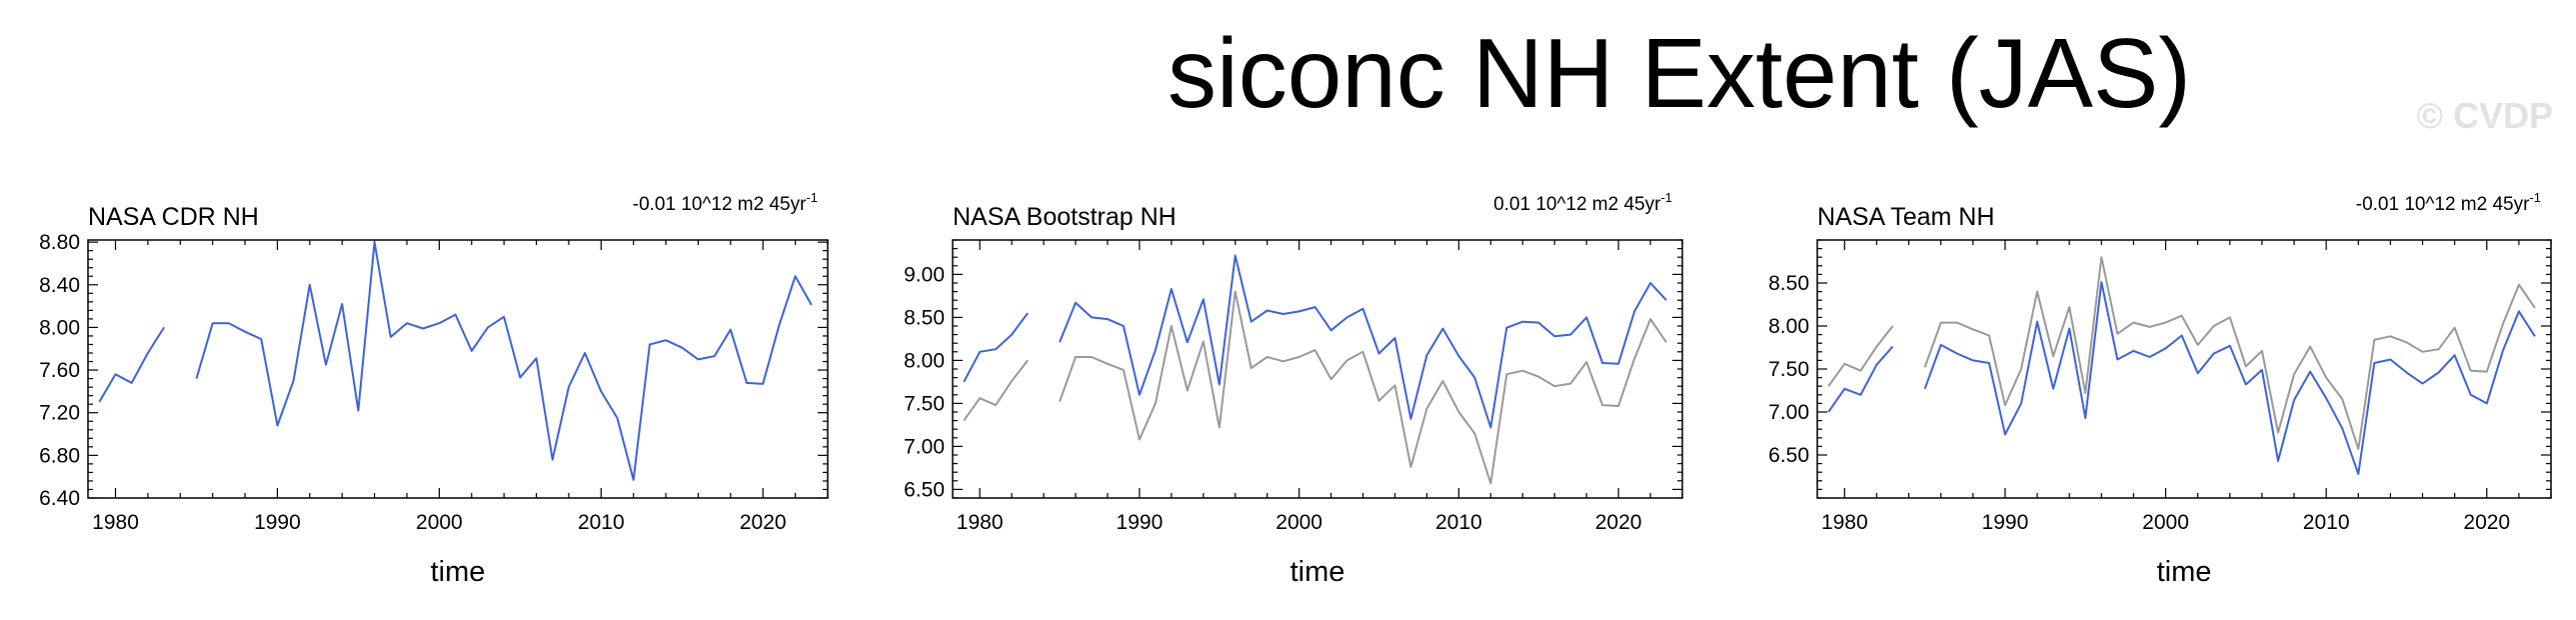 Image resolution: width=2576 pixels, height=620 pixels. Describe the element at coordinates (1065, 217) in the screenshot. I see `panel-title: NASA Bootstrap NH` at that location.